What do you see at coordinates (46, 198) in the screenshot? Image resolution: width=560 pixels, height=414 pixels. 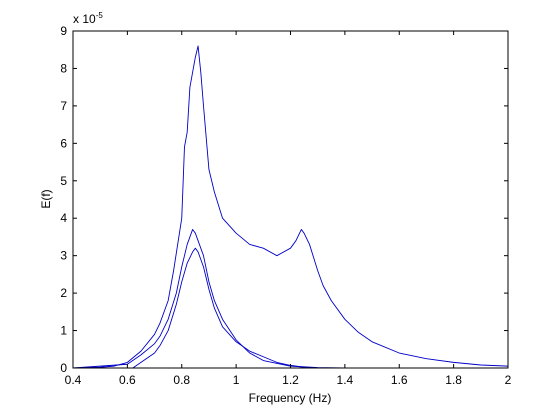 I see `y-axis-label: E(f)` at bounding box center [46, 198].